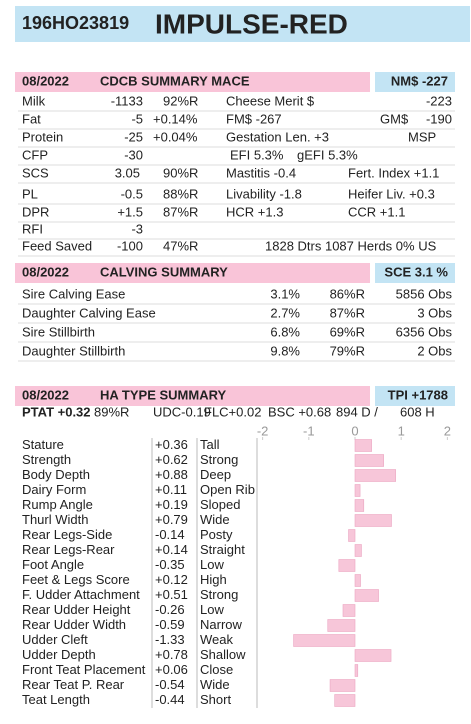 Image resolution: width=471 pixels, height=724 pixels. I want to click on trait-name: Rear Udder Height, so click(76, 609).